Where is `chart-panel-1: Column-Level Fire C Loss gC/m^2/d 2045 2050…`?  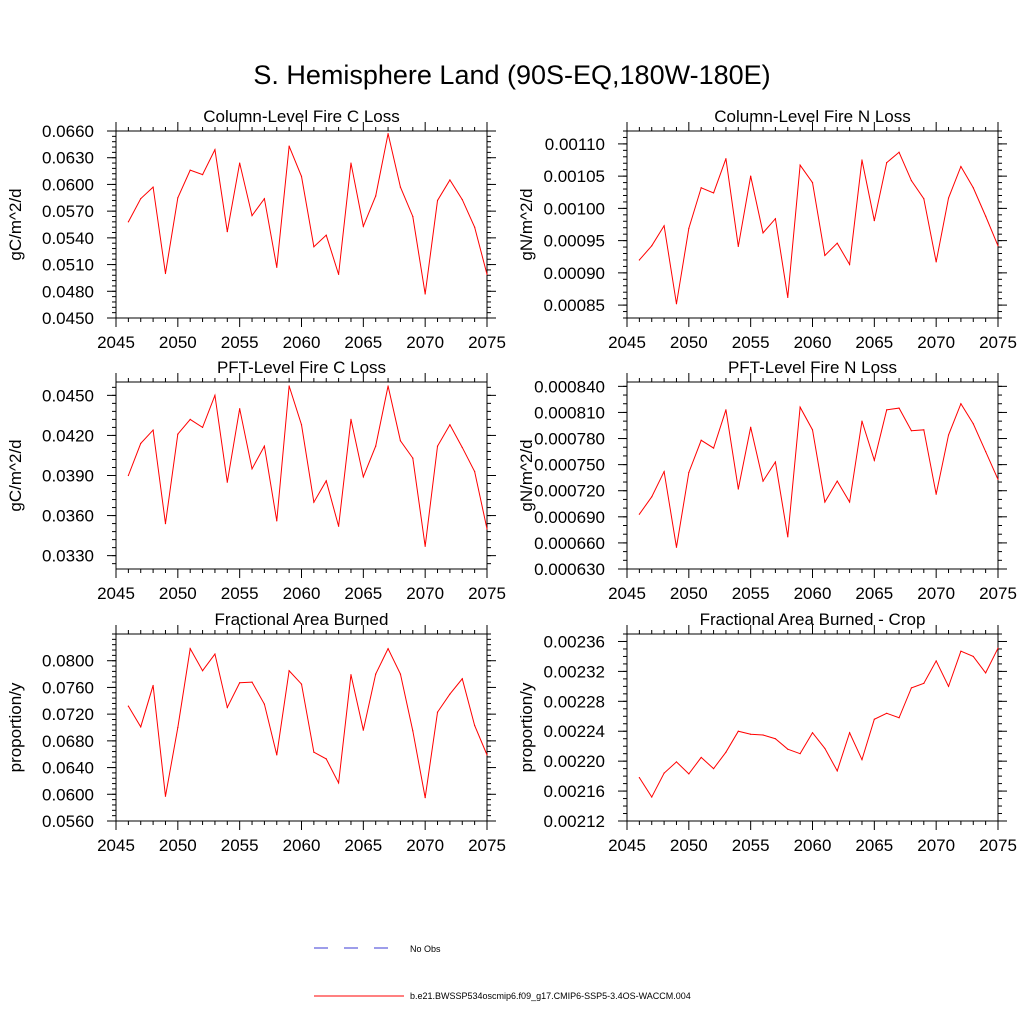
chart-panel-1: Column-Level Fire C Loss gC/m^2/d 2045 2050… is located at coordinates (256, 229).